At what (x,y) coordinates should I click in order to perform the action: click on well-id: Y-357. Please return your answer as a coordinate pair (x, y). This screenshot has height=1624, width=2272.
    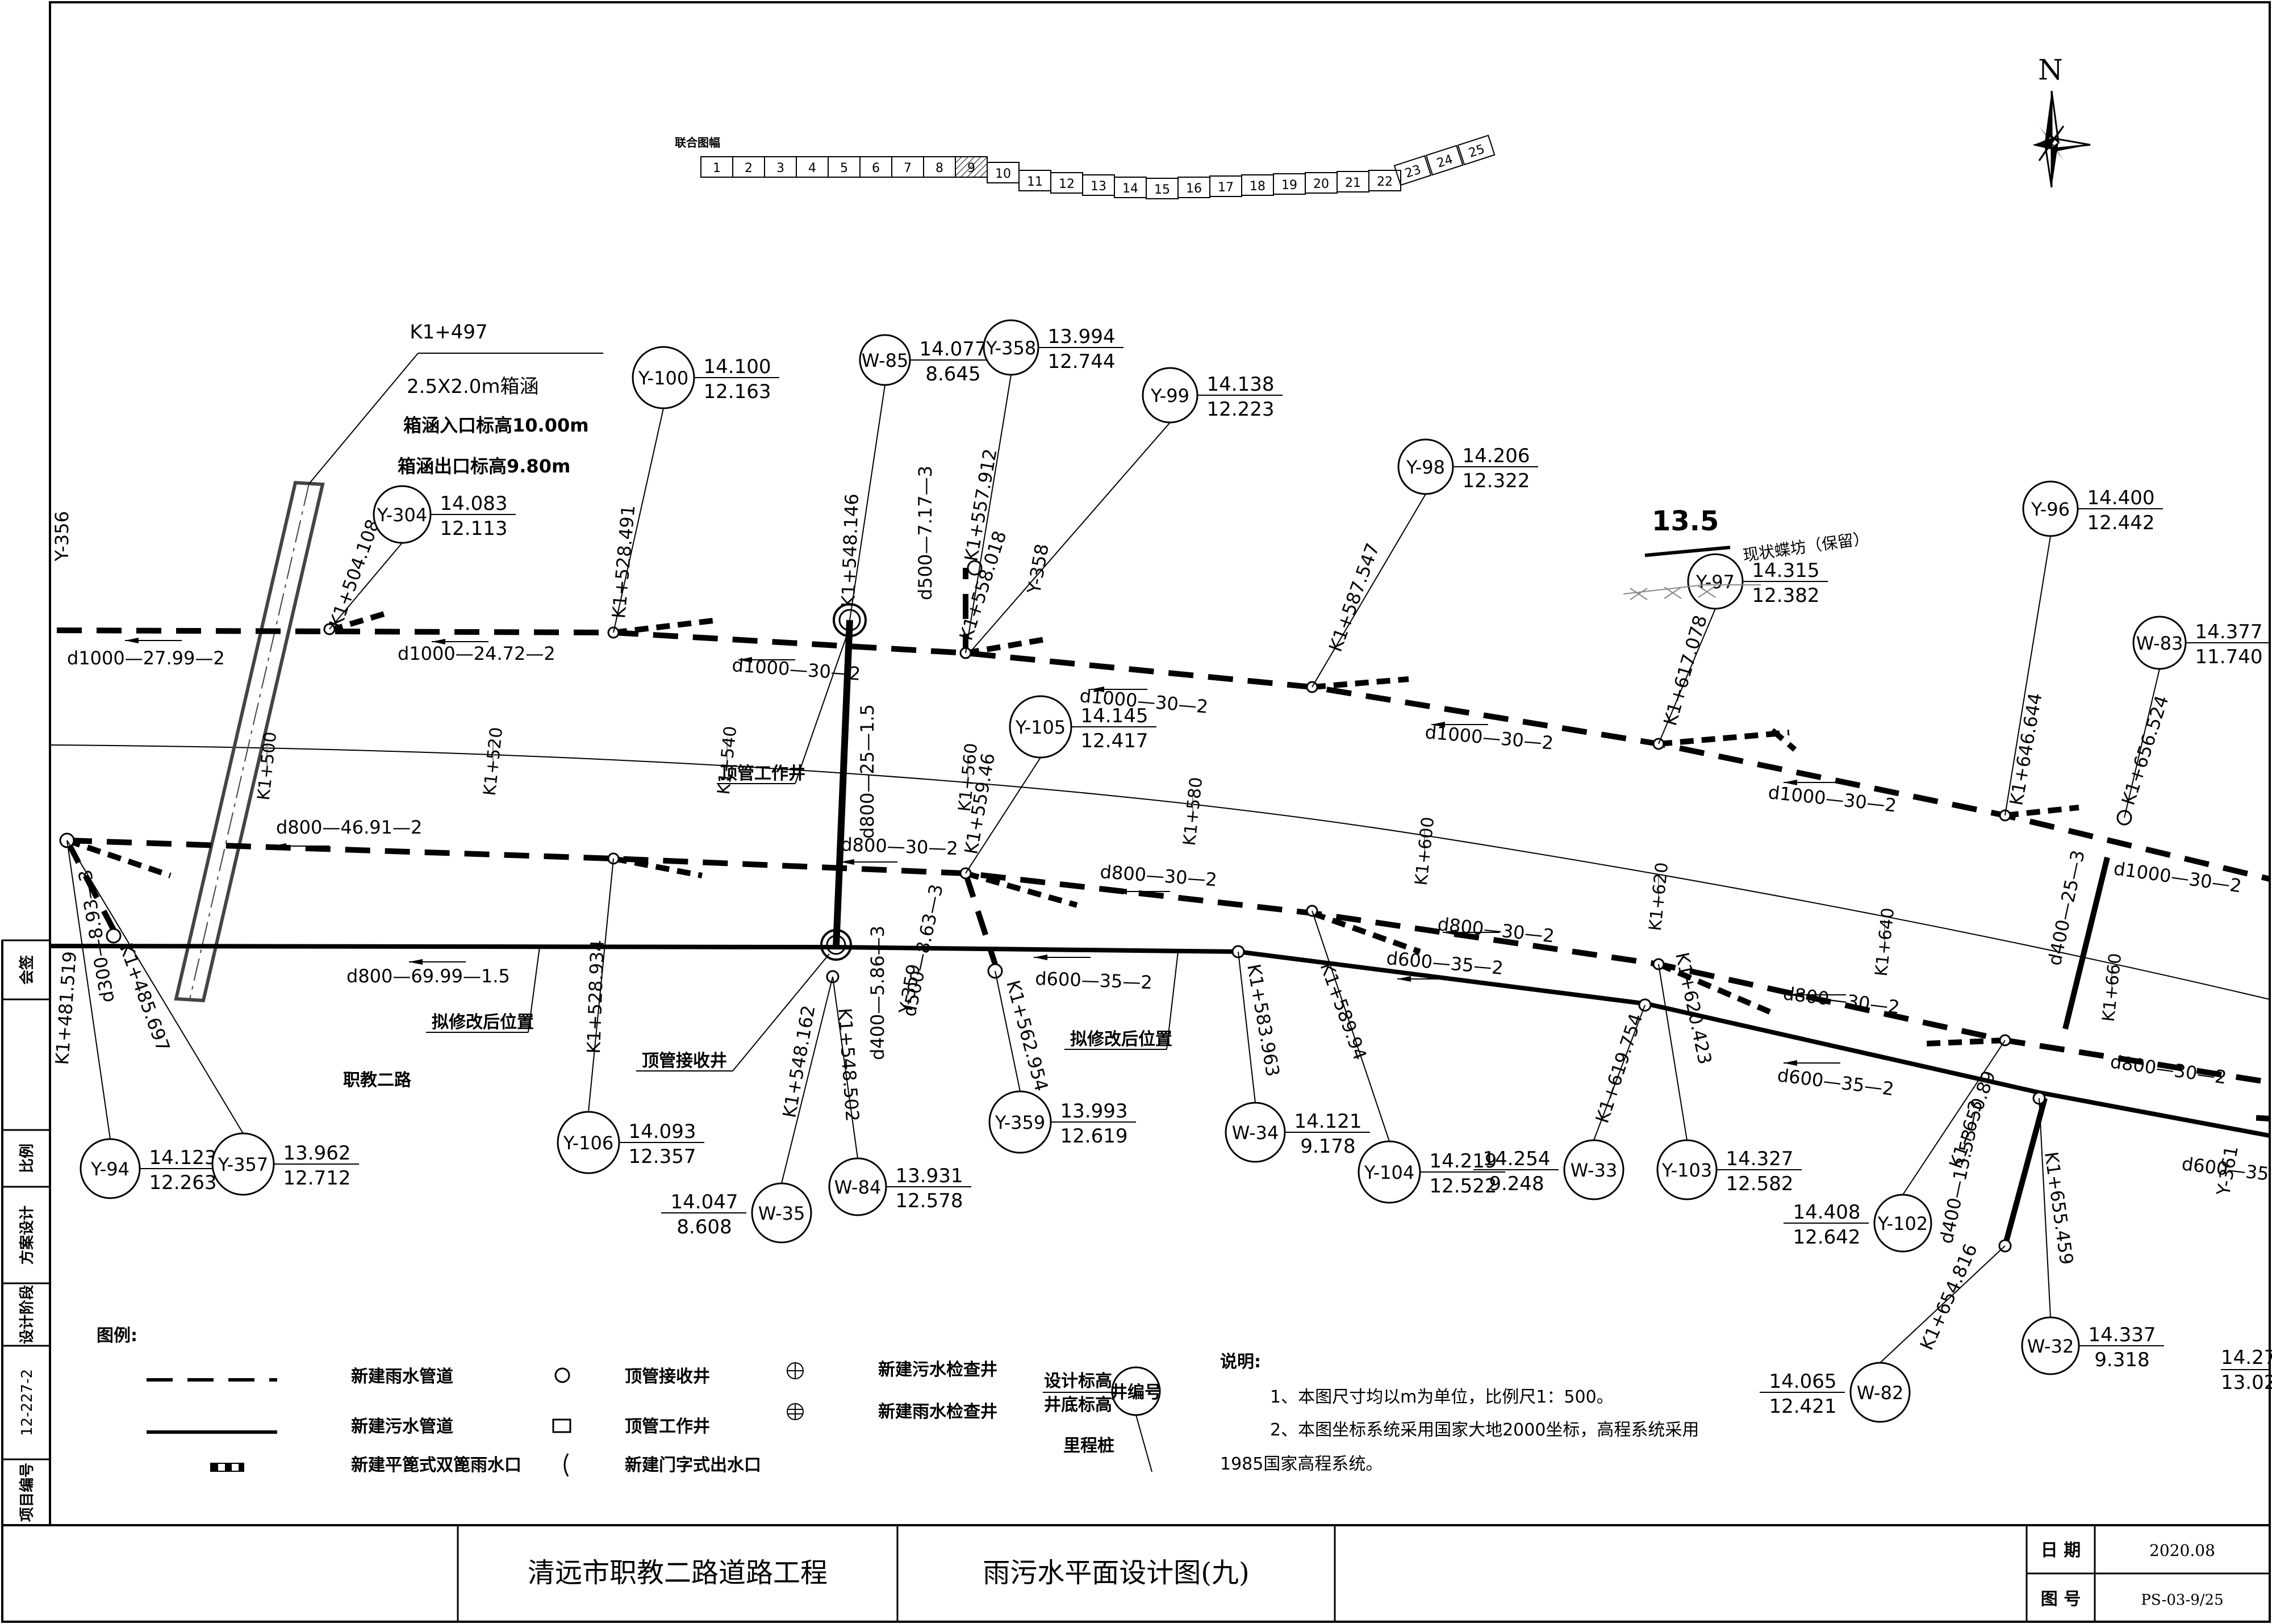
    Looking at the image, I should click on (243, 1164).